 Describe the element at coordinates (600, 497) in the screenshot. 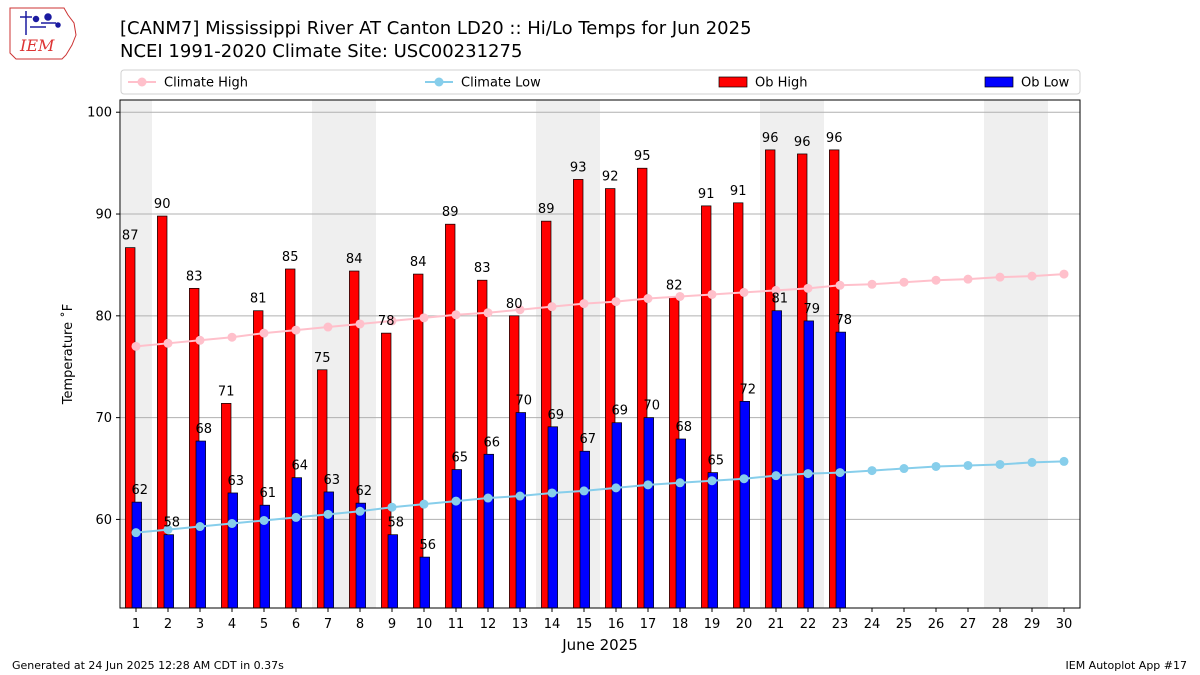

I see `climate-low-line` at that location.